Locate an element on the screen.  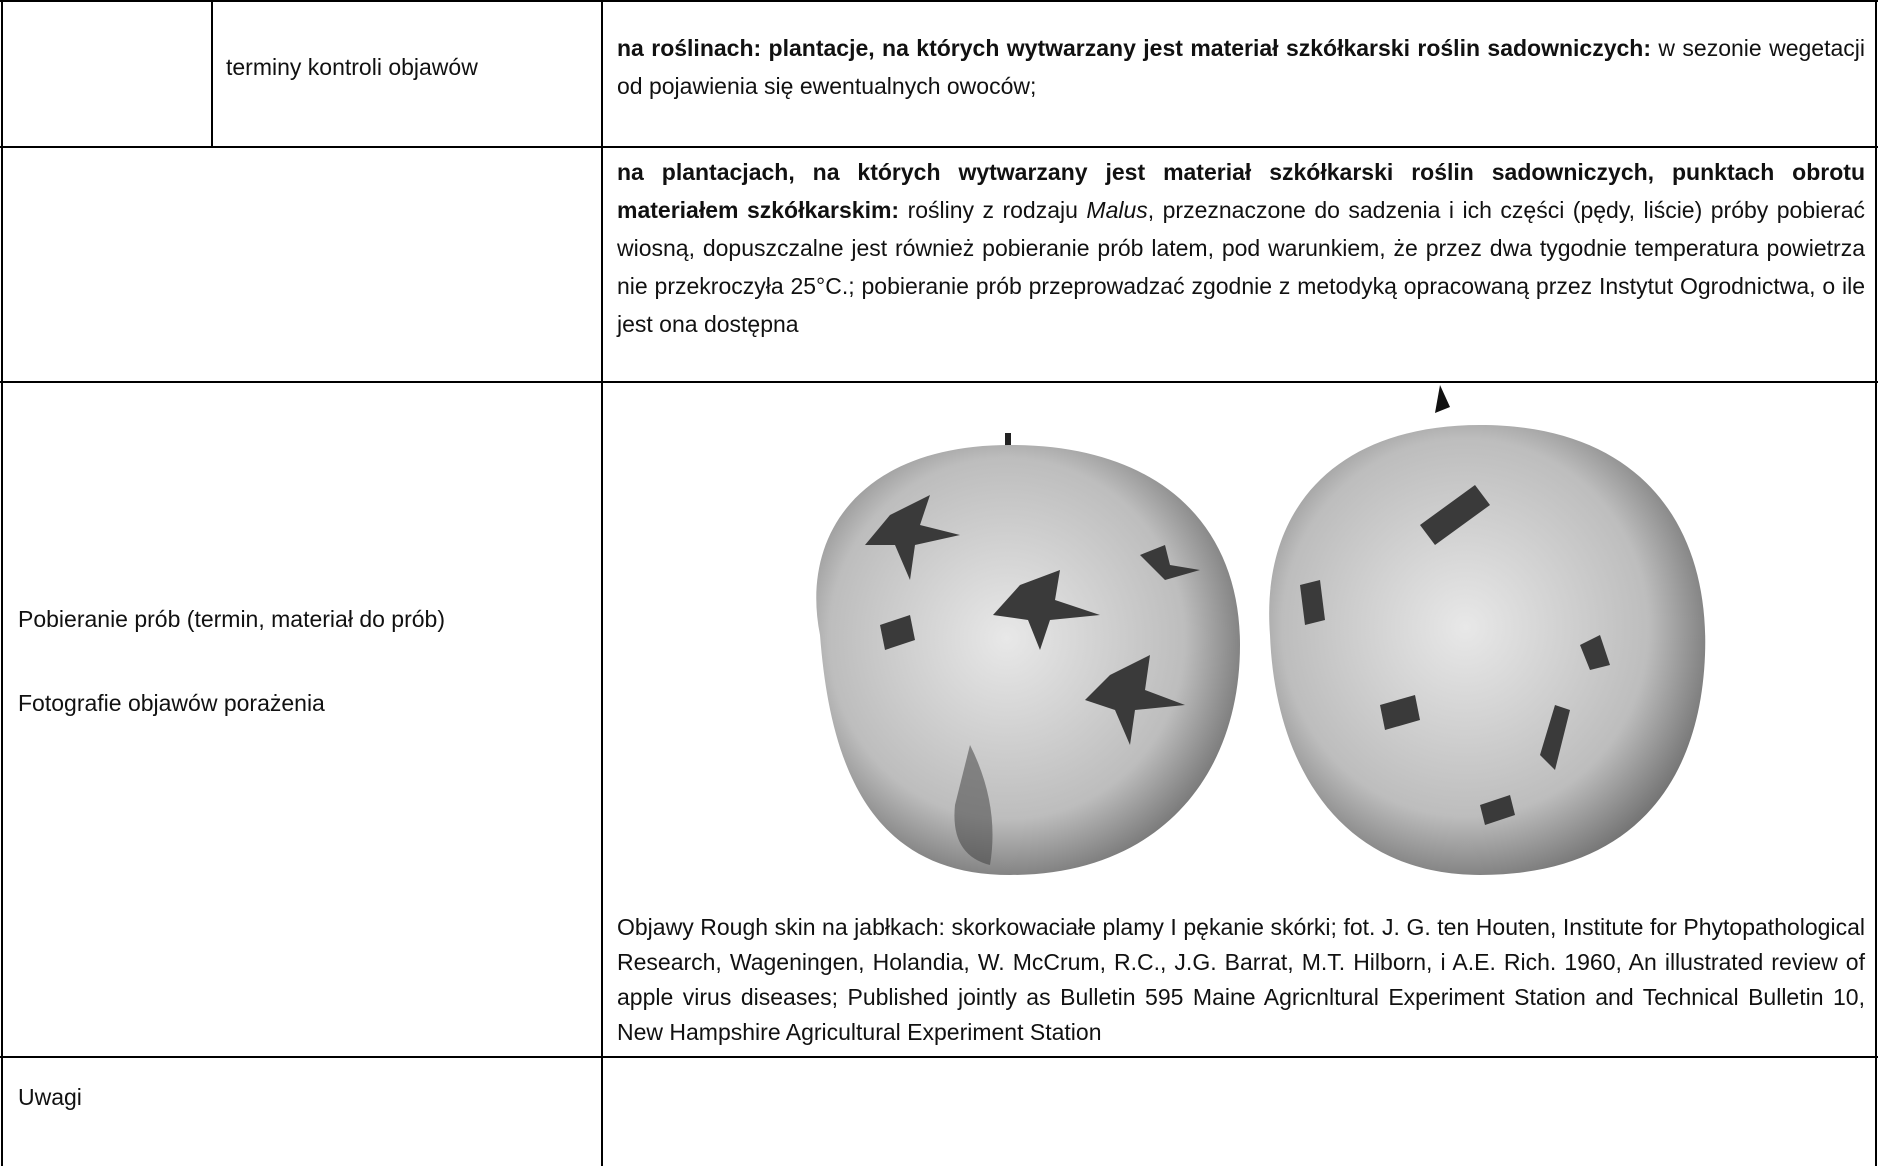
lesions is located at coordinates (1237, 675).